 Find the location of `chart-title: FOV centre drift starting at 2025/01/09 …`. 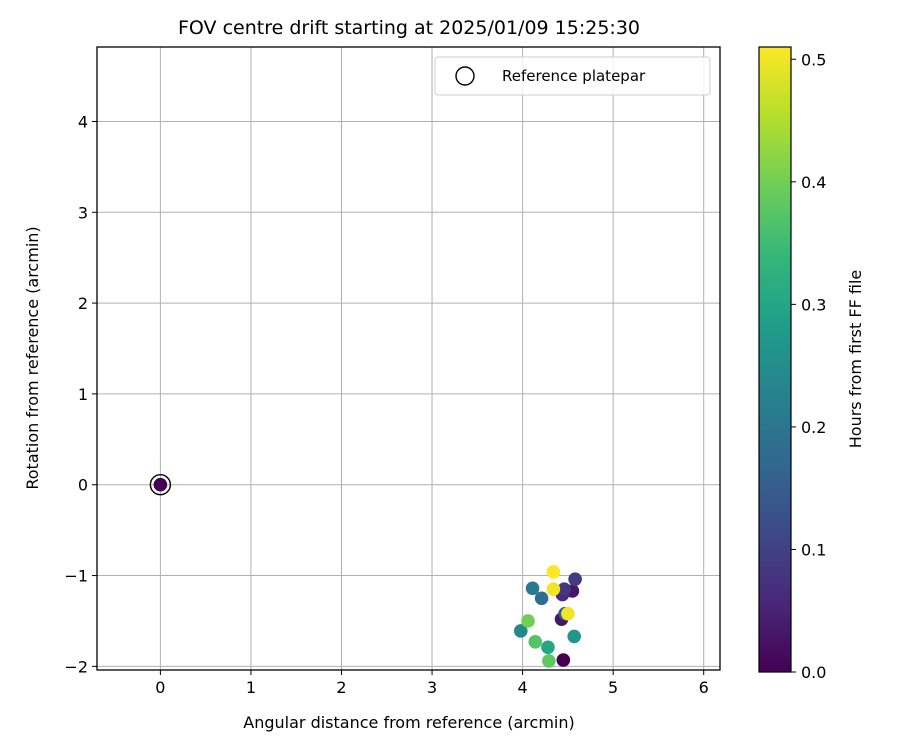

chart-title: FOV centre drift starting at 2025/01/09 … is located at coordinates (409, 28).